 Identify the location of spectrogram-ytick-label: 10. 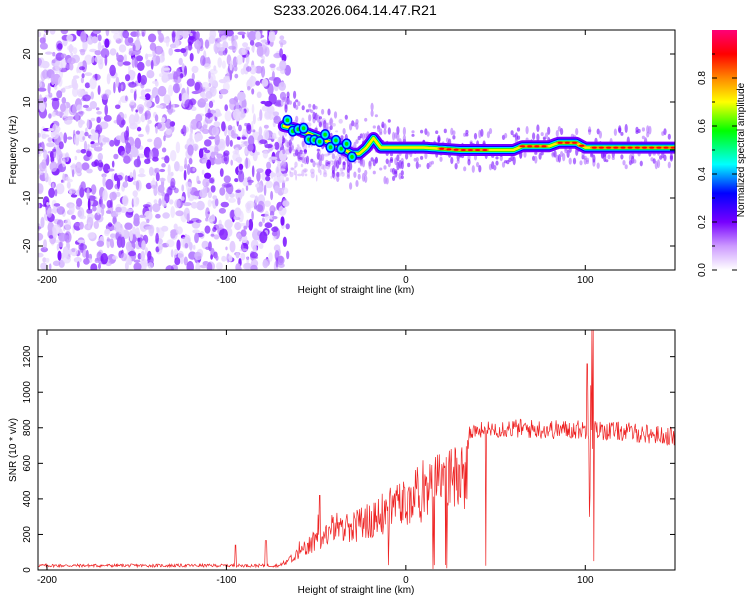
(27, 102).